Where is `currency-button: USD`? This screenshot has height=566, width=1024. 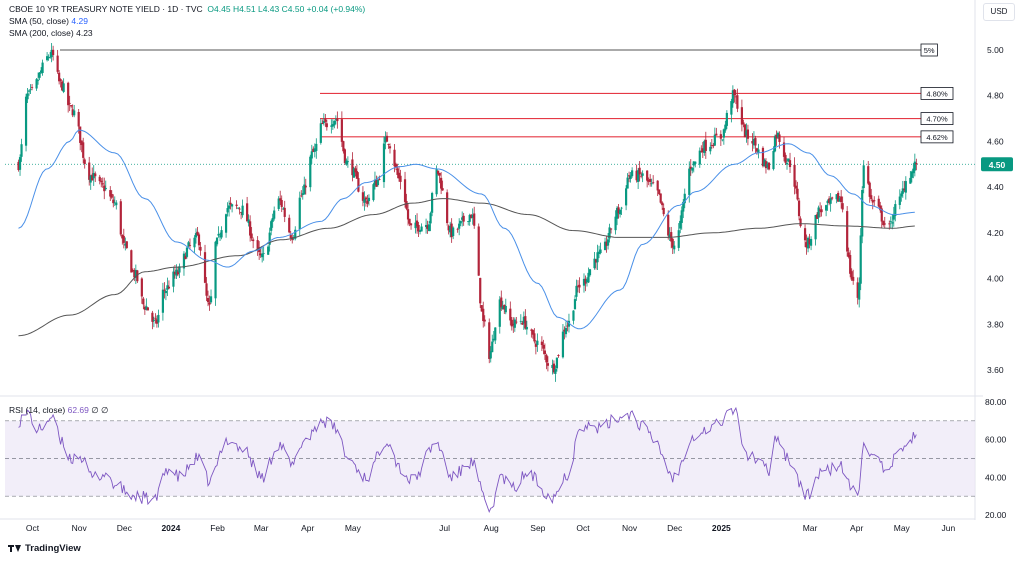
currency-button: USD is located at coordinates (999, 12).